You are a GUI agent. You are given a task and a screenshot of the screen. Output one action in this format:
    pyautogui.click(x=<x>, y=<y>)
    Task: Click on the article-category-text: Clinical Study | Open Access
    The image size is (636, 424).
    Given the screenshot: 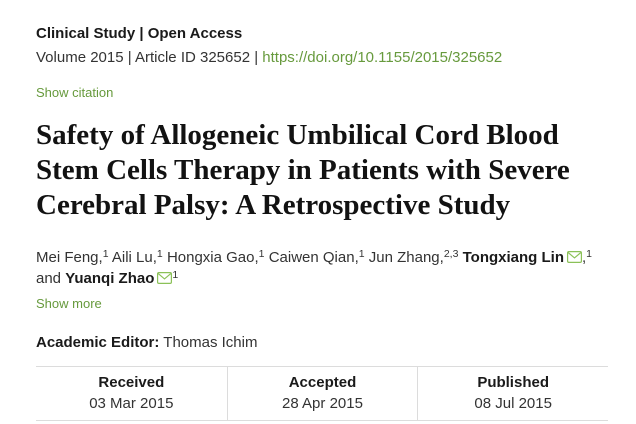 What is the action you would take?
    pyautogui.click(x=139, y=33)
    